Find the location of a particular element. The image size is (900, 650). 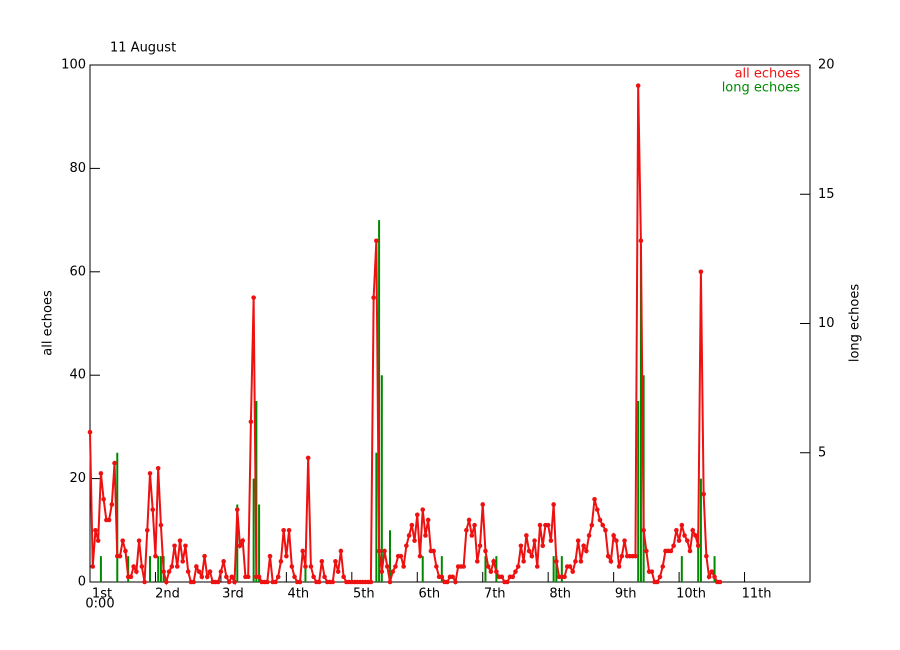

chart-title: 11 August is located at coordinates (143, 48).